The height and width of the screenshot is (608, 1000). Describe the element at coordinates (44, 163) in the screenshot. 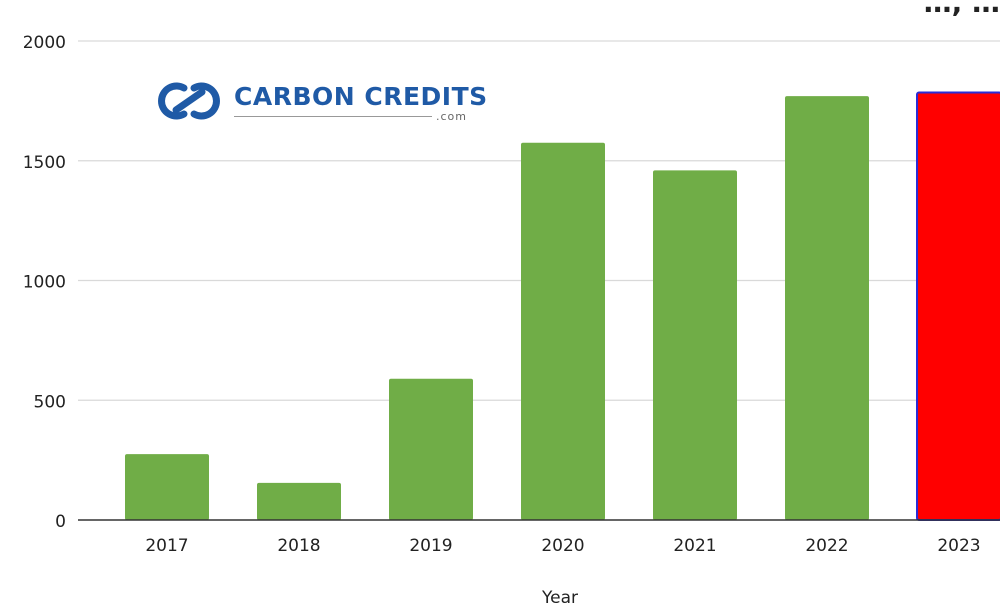

I see `y-tick-label-1500: 1500` at that location.